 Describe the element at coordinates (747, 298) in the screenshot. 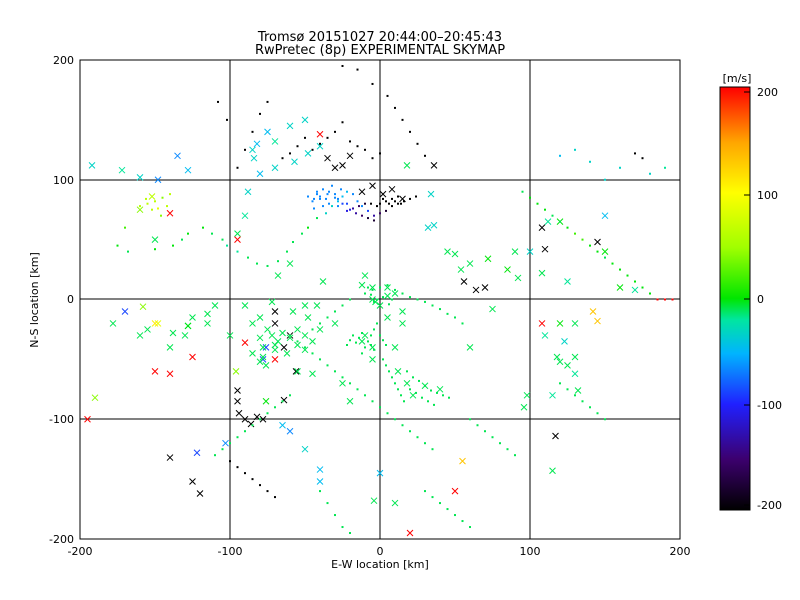

I see `colorbar-ticks` at that location.